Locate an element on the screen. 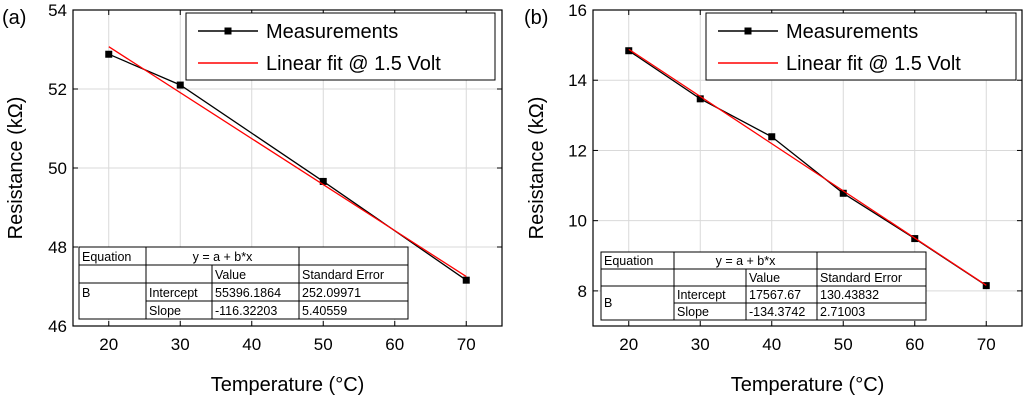 This screenshot has height=400, width=1024. fit-table-row-error: 252.09971 is located at coordinates (331, 293).